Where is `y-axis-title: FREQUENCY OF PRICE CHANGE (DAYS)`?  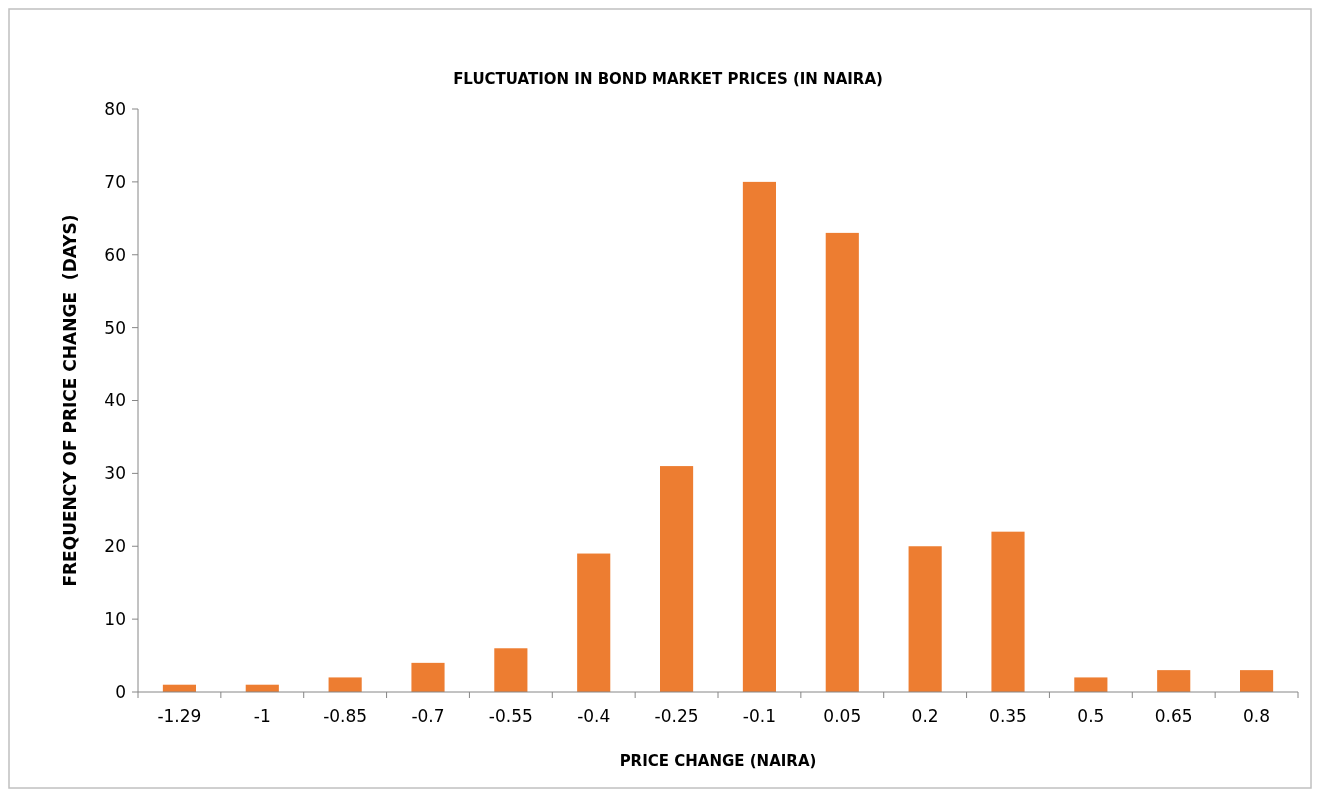
y-axis-title: FREQUENCY OF PRICE CHANGE (DAYS) is located at coordinates (70, 400).